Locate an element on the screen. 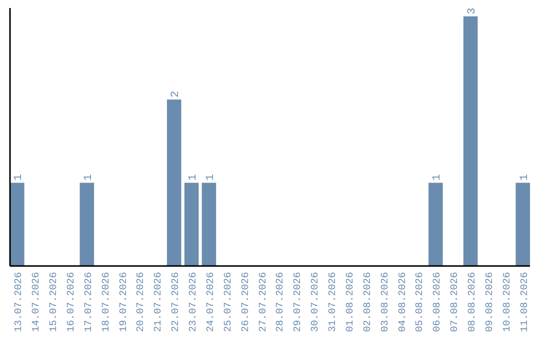  x-tick-label: 05.08.2026 is located at coordinates (420, 302).